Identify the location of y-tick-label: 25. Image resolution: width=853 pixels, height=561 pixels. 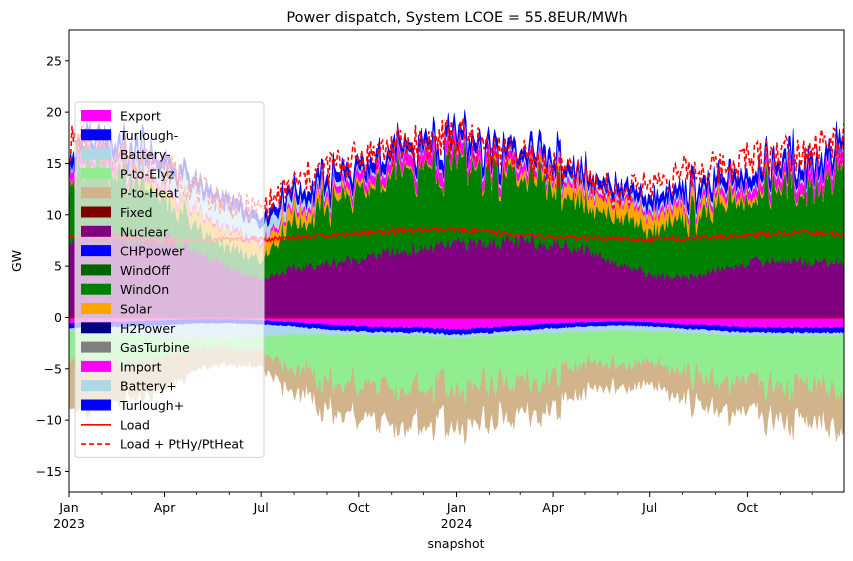
(54, 60).